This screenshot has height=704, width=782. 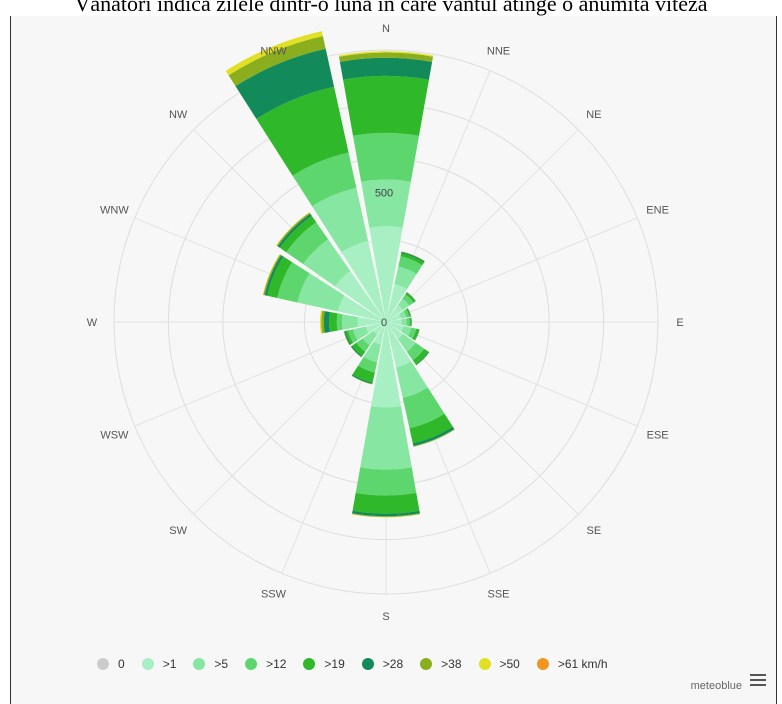 What do you see at coordinates (324, 664) in the screenshot?
I see `legend-item: >19` at bounding box center [324, 664].